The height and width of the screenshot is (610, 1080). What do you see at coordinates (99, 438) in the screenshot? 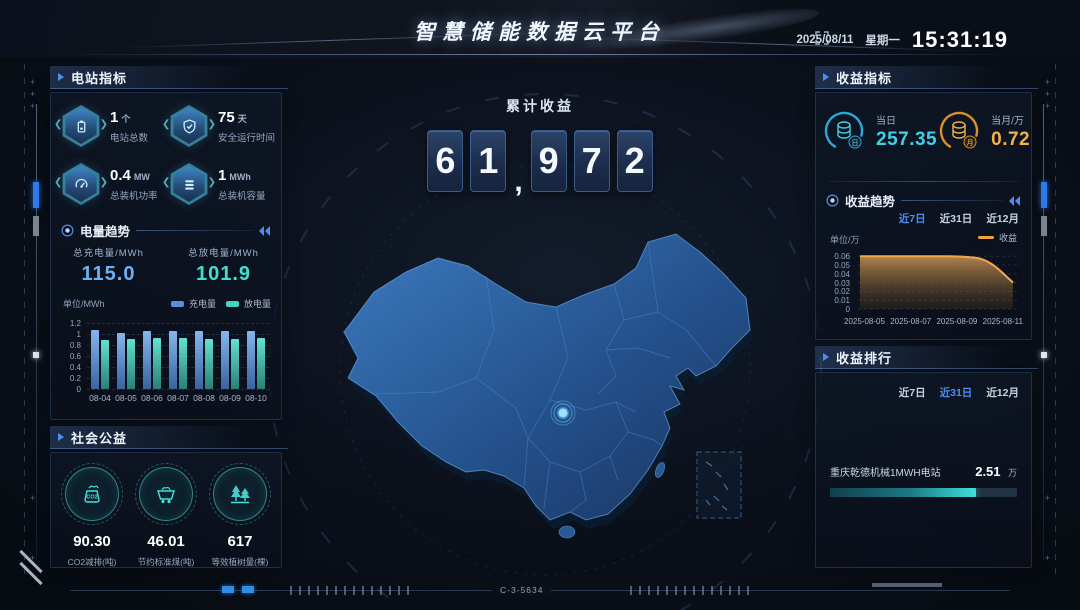
I see `welfare-panel-title: 社会公益` at bounding box center [99, 438].